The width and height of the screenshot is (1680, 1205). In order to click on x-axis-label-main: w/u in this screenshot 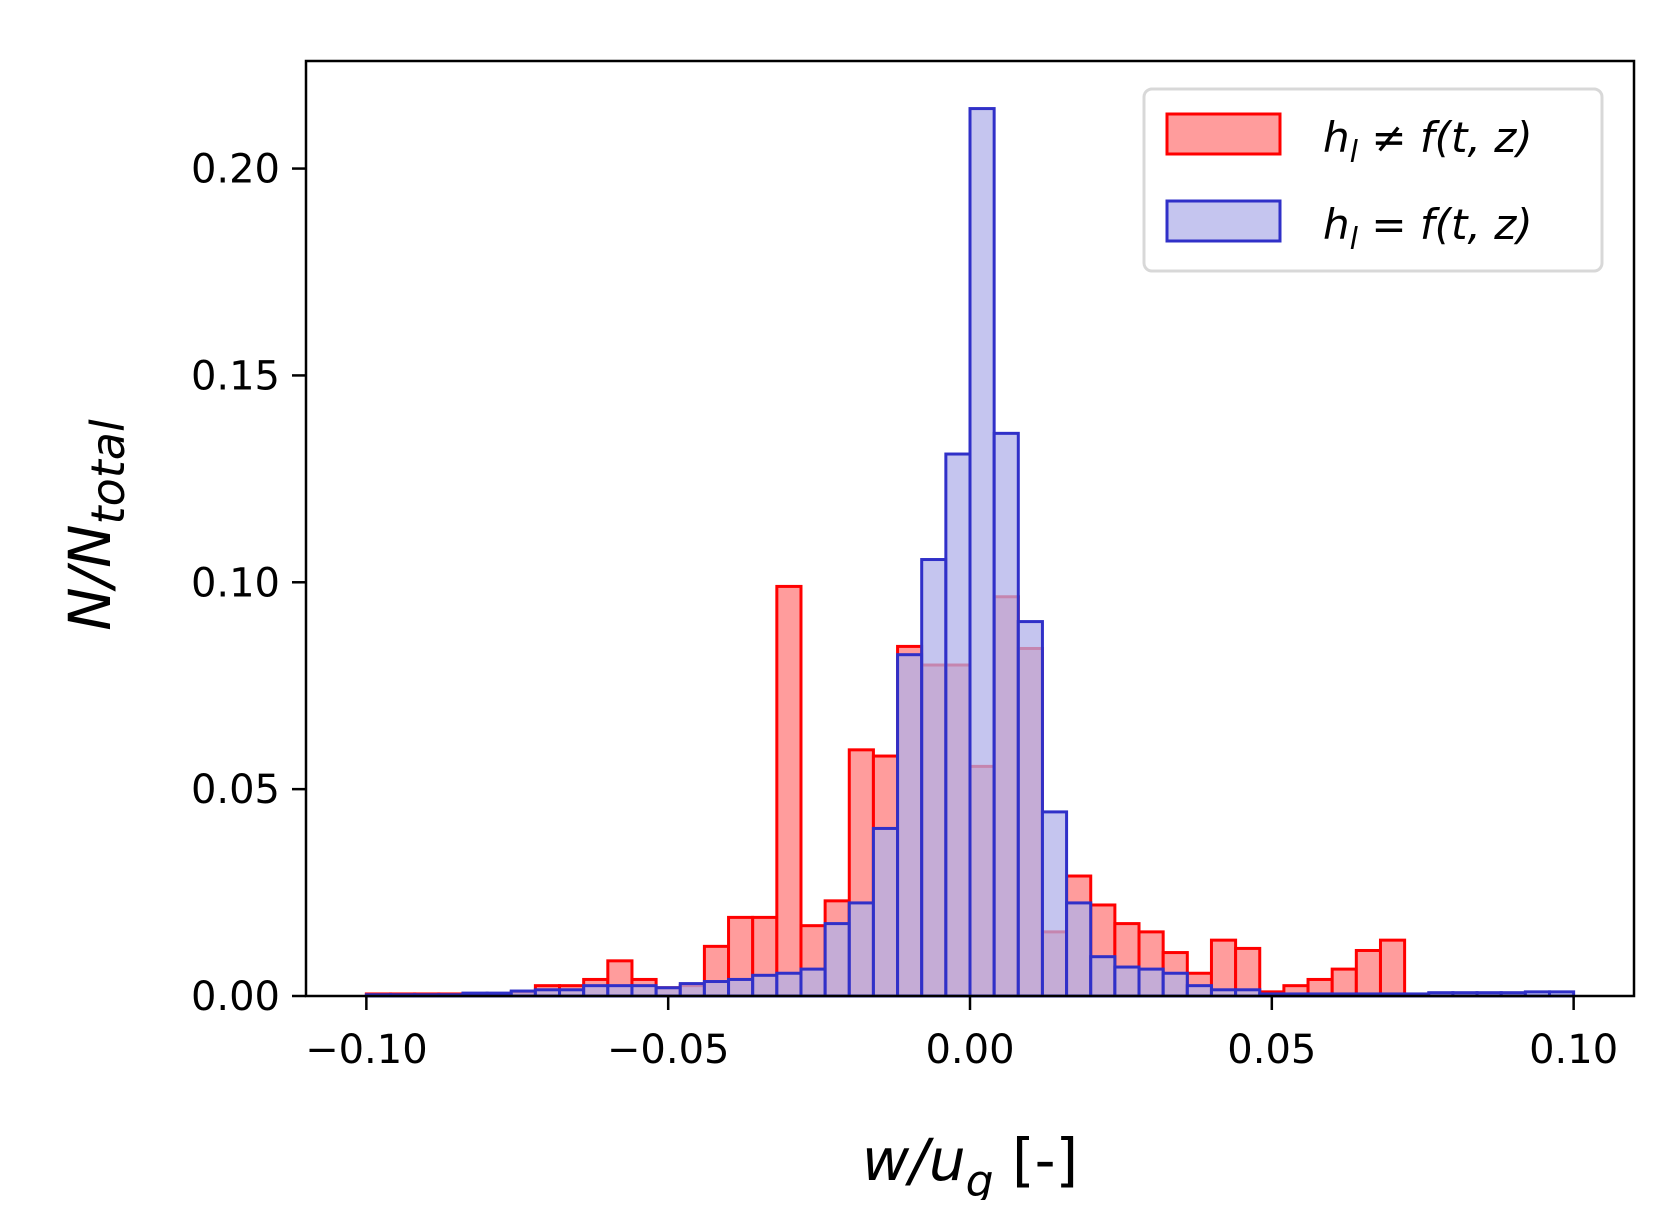, I will do `click(914, 1160)`.